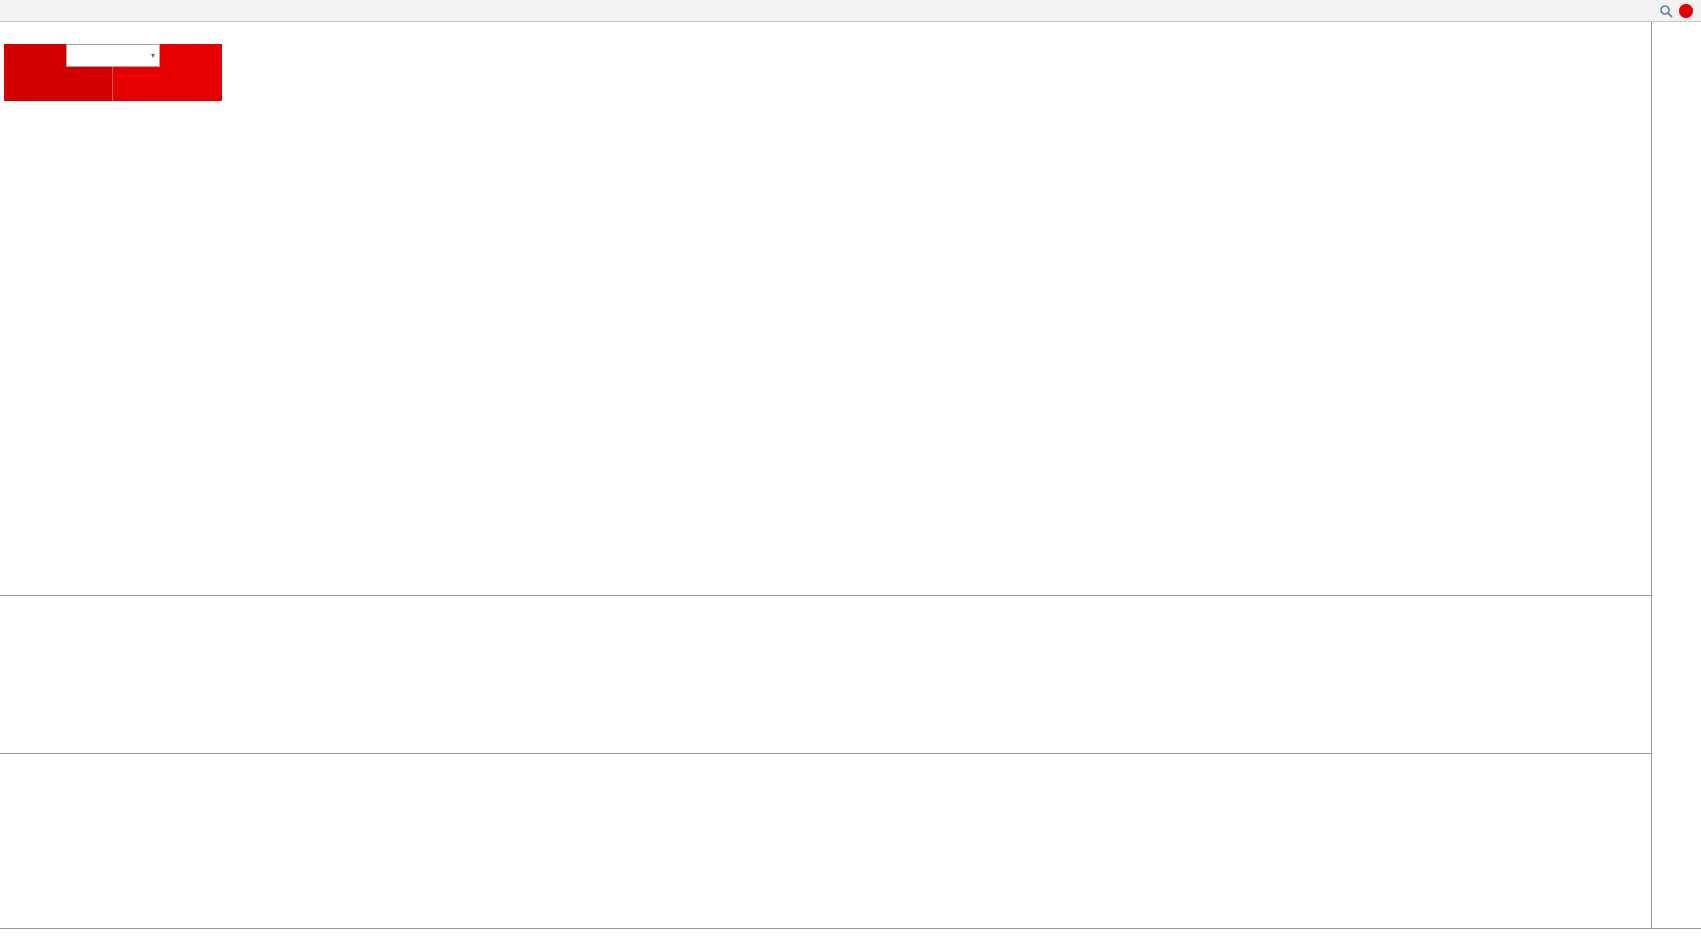 This screenshot has height=944, width=1701. What do you see at coordinates (850, 595) in the screenshot?
I see `macd-panel-separator` at bounding box center [850, 595].